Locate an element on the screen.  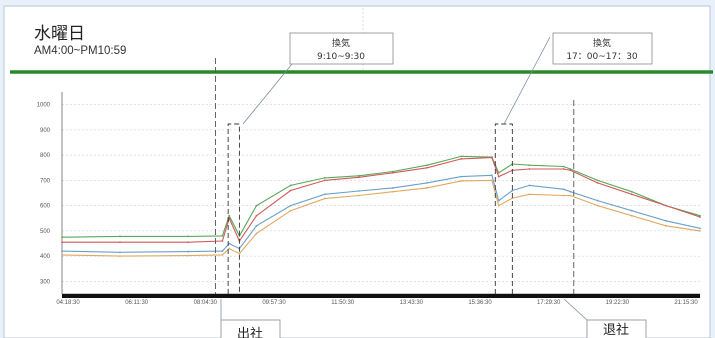
time-axis-bar is located at coordinates (381, 296).